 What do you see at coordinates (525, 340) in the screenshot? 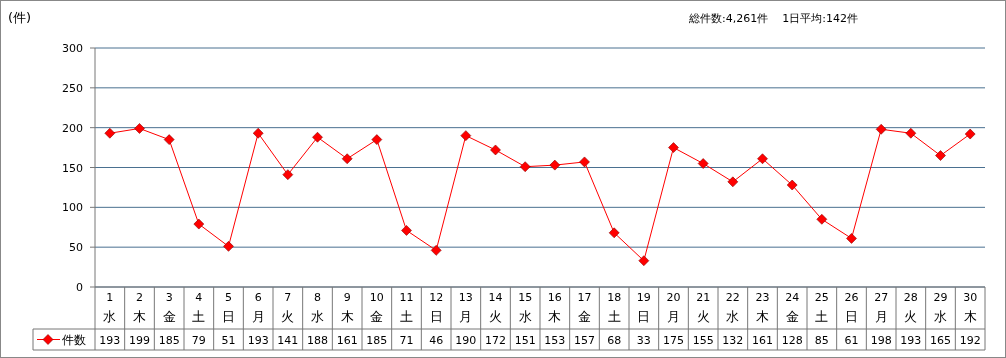
I see `data-label: 151` at bounding box center [525, 340].